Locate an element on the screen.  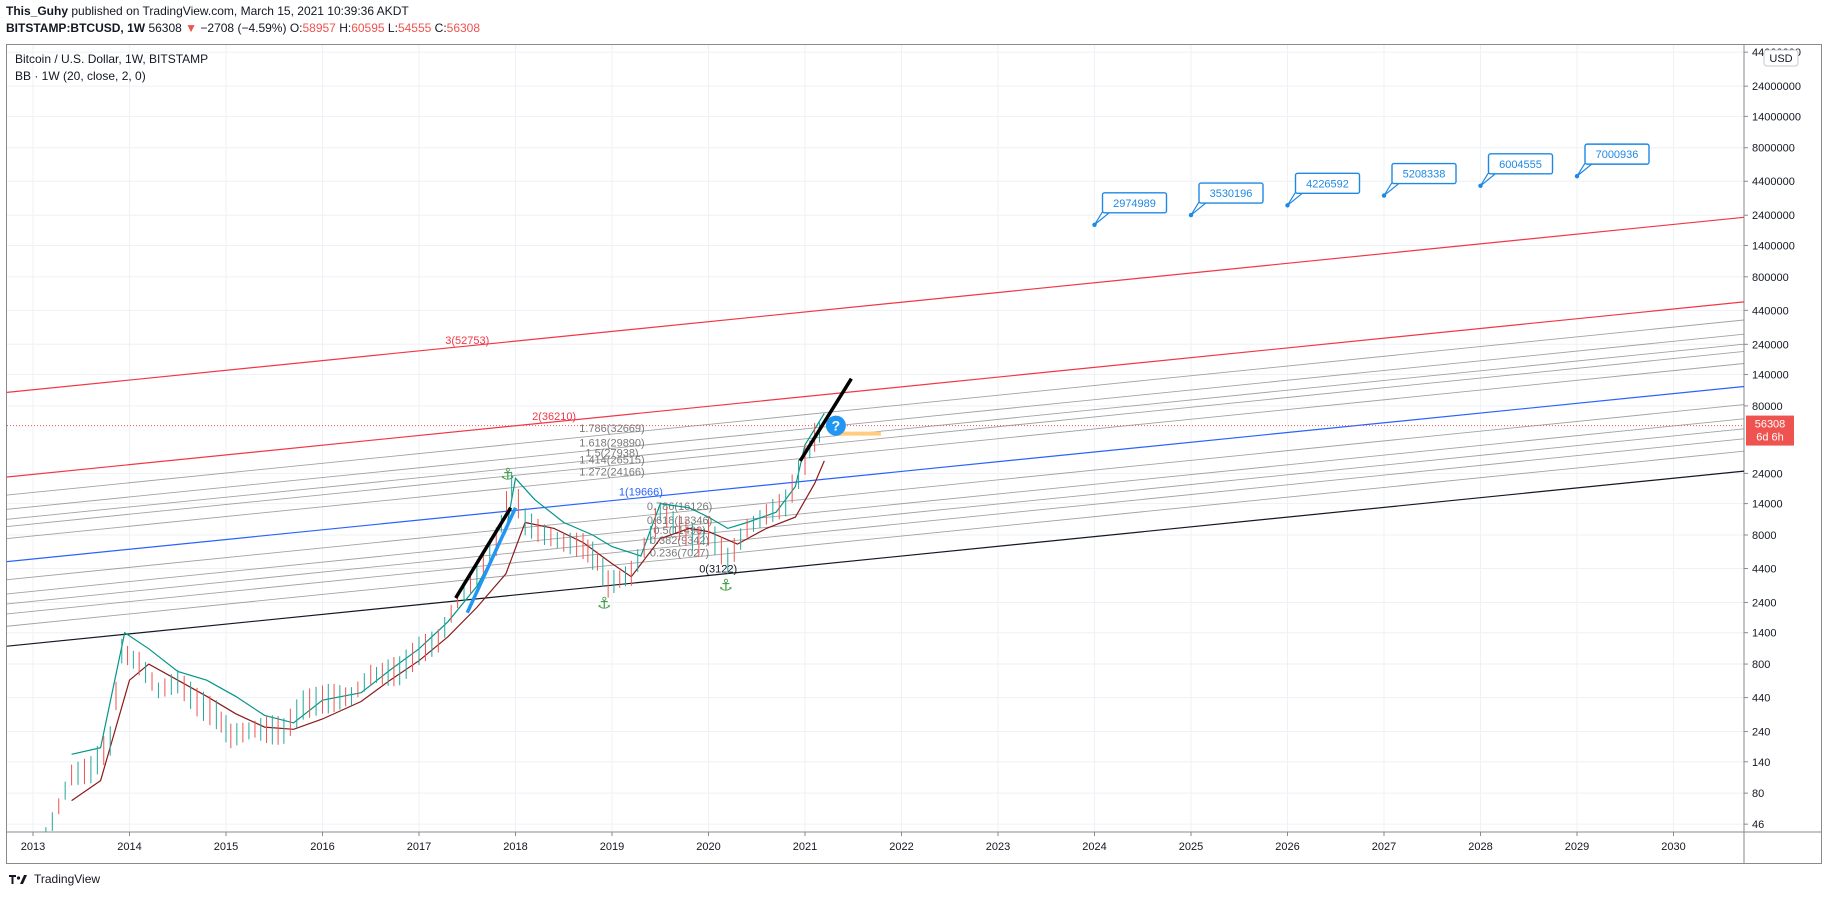
change-value: −2708 (−4.59%) is located at coordinates (243, 28).